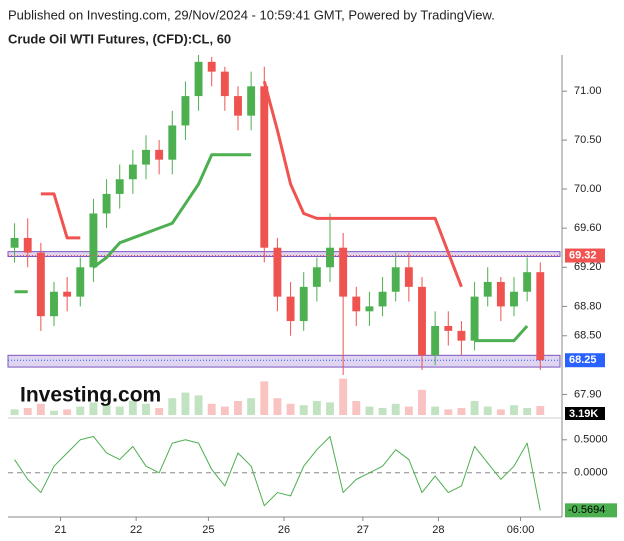 This screenshot has width=624, height=541. What do you see at coordinates (60, 530) in the screenshot?
I see `x-tick-label: 21` at bounding box center [60, 530].